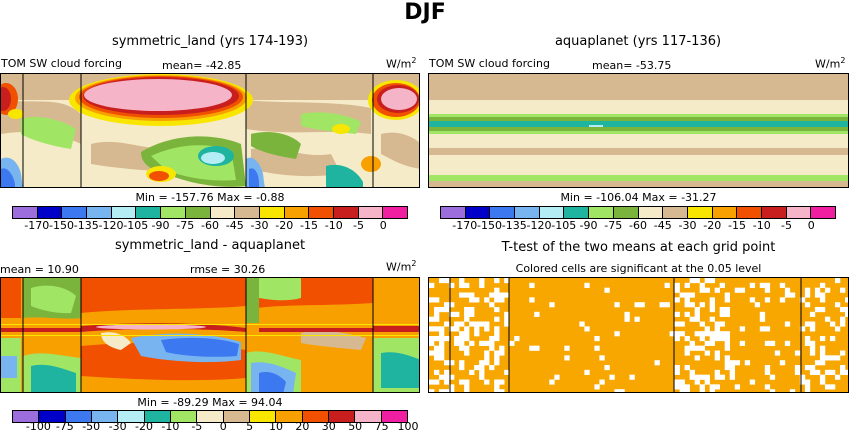 Image resolution: width=850 pixels, height=434 pixels. What do you see at coordinates (309, 225) in the screenshot?
I see `tl-colorbar-tick-label: -15` at bounding box center [309, 225].